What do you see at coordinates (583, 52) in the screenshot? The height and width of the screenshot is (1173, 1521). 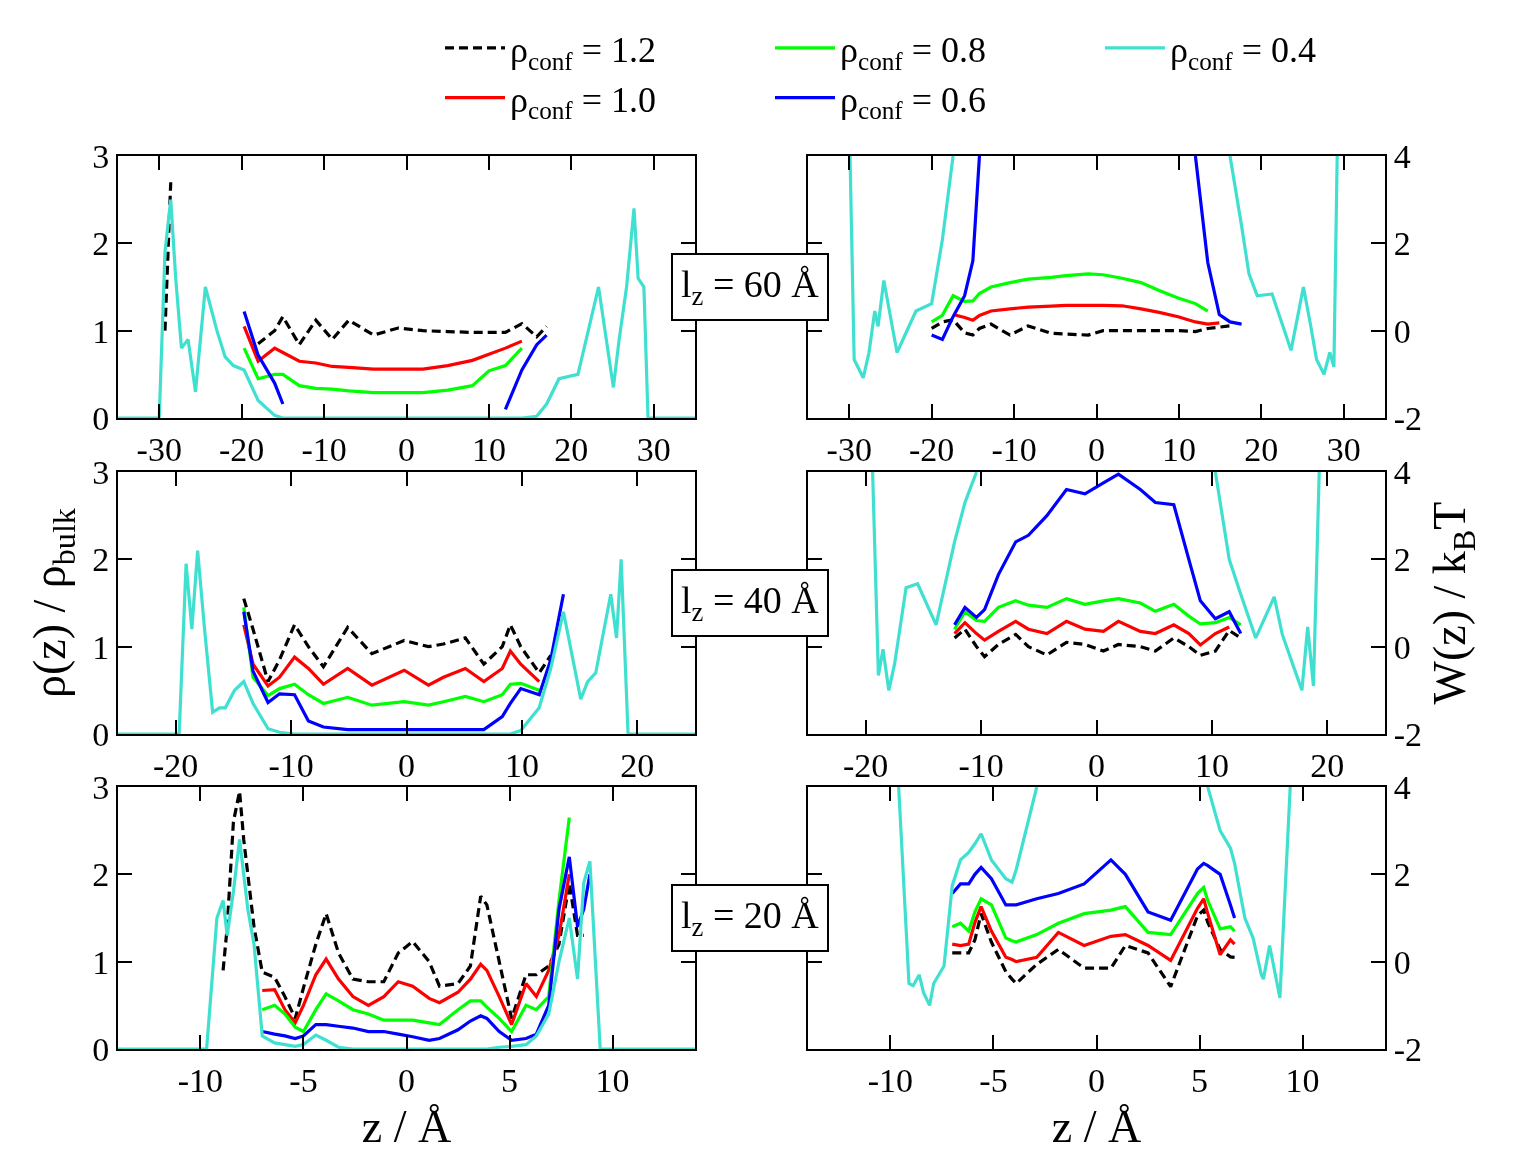 I see `legend-label: ρ$_{conf}$ = 1.2` at bounding box center [583, 52].